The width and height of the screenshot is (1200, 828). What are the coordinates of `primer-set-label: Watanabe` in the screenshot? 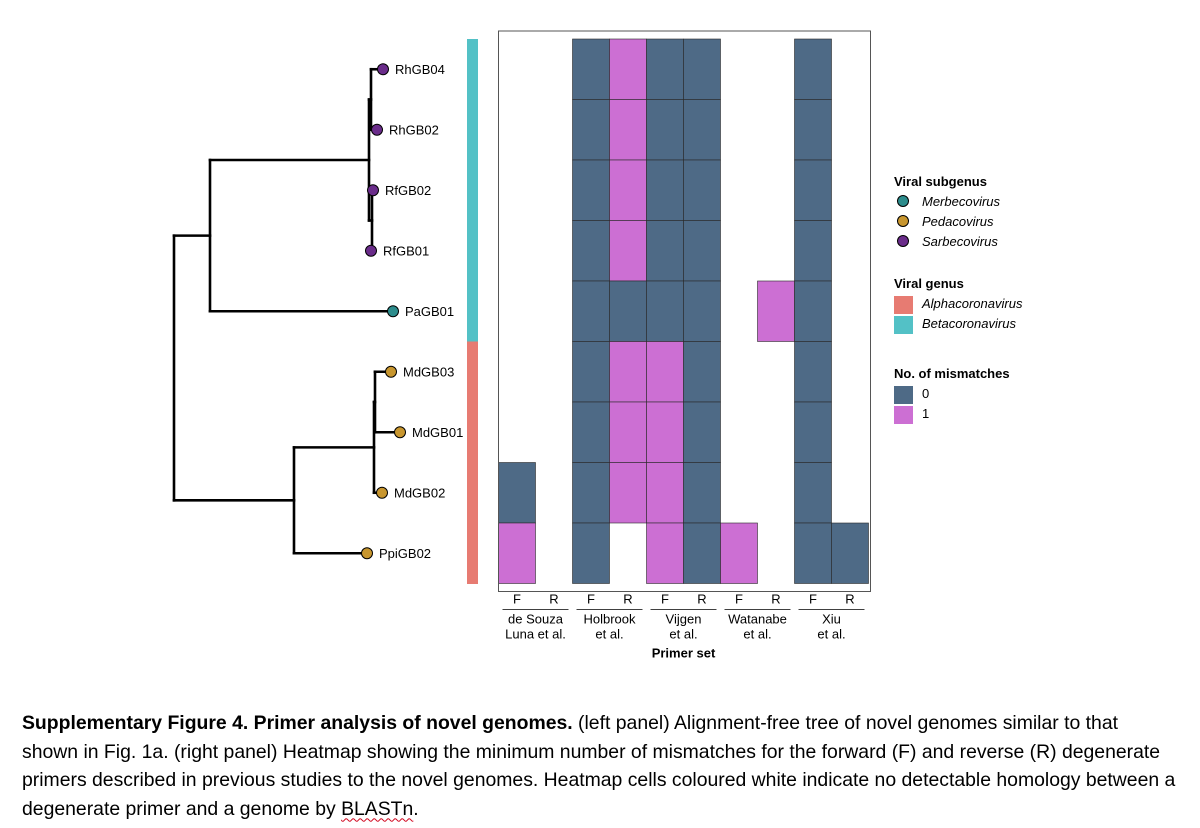 It's located at (757, 619).